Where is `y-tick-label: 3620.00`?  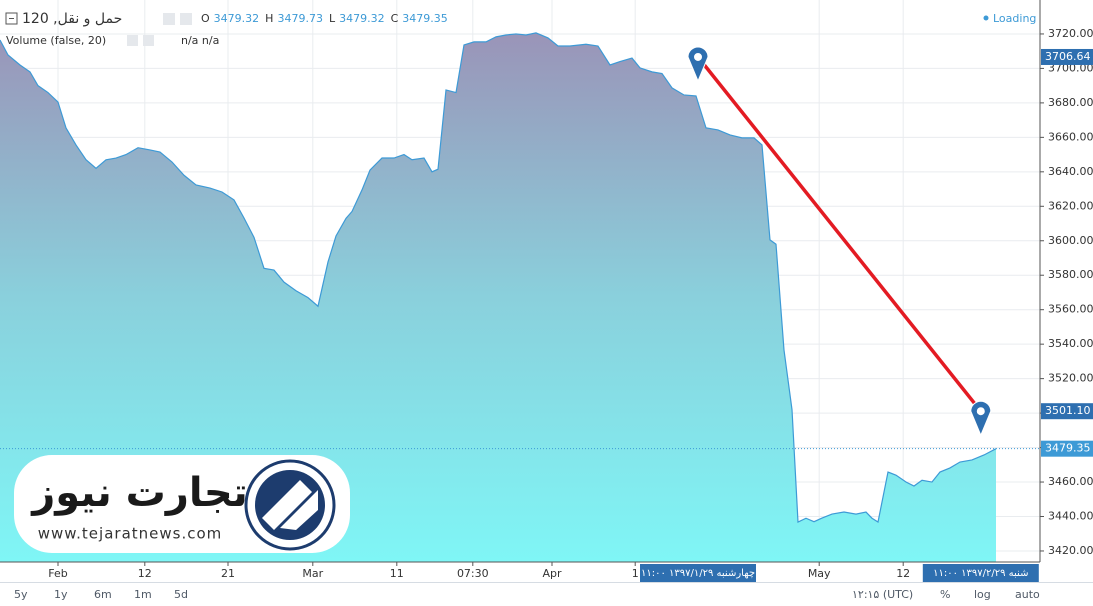
y-tick-label: 3620.00 is located at coordinates (1070, 205).